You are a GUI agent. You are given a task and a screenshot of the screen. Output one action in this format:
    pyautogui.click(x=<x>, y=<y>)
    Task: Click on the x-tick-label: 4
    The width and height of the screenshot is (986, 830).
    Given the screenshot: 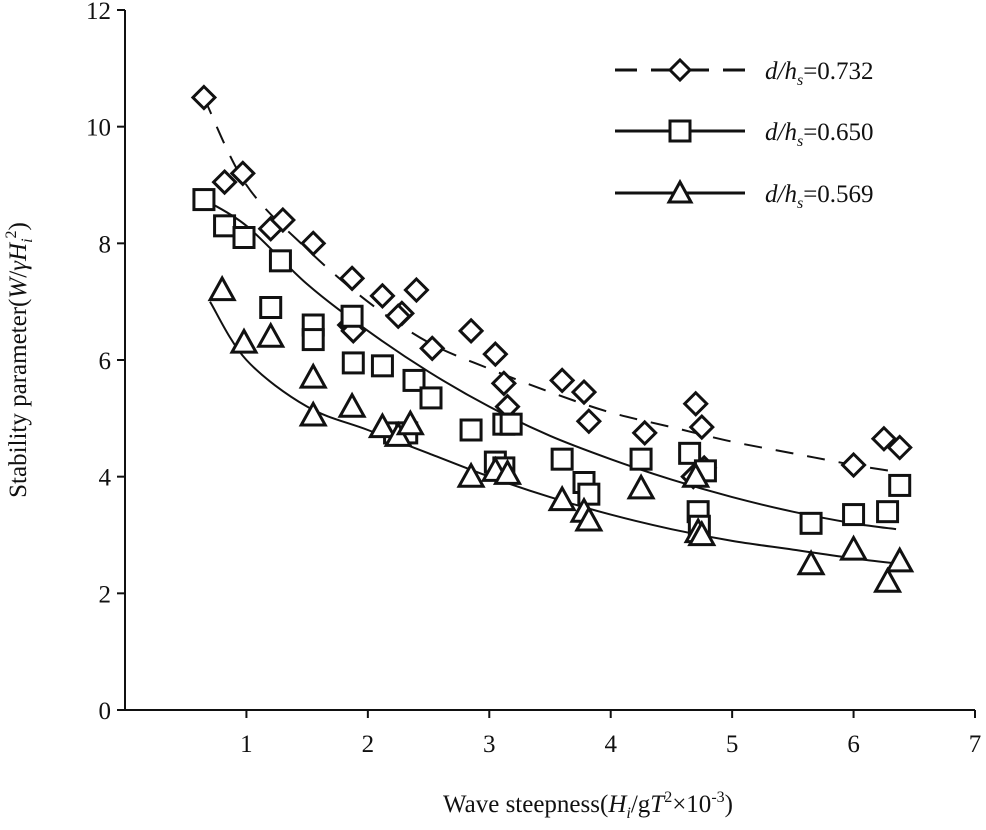 What is the action you would take?
    pyautogui.click(x=610, y=744)
    